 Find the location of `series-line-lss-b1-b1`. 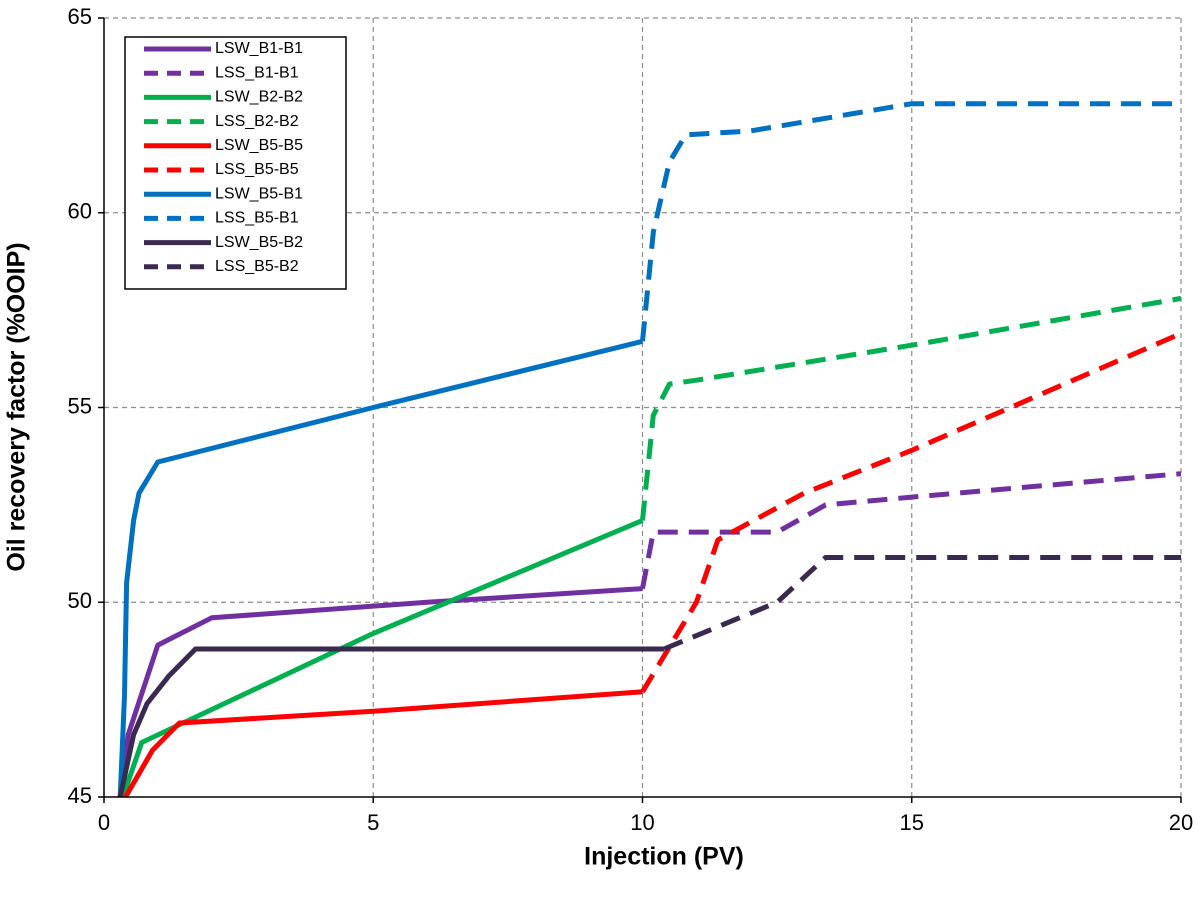

series-line-lss-b1-b1 is located at coordinates (911, 530).